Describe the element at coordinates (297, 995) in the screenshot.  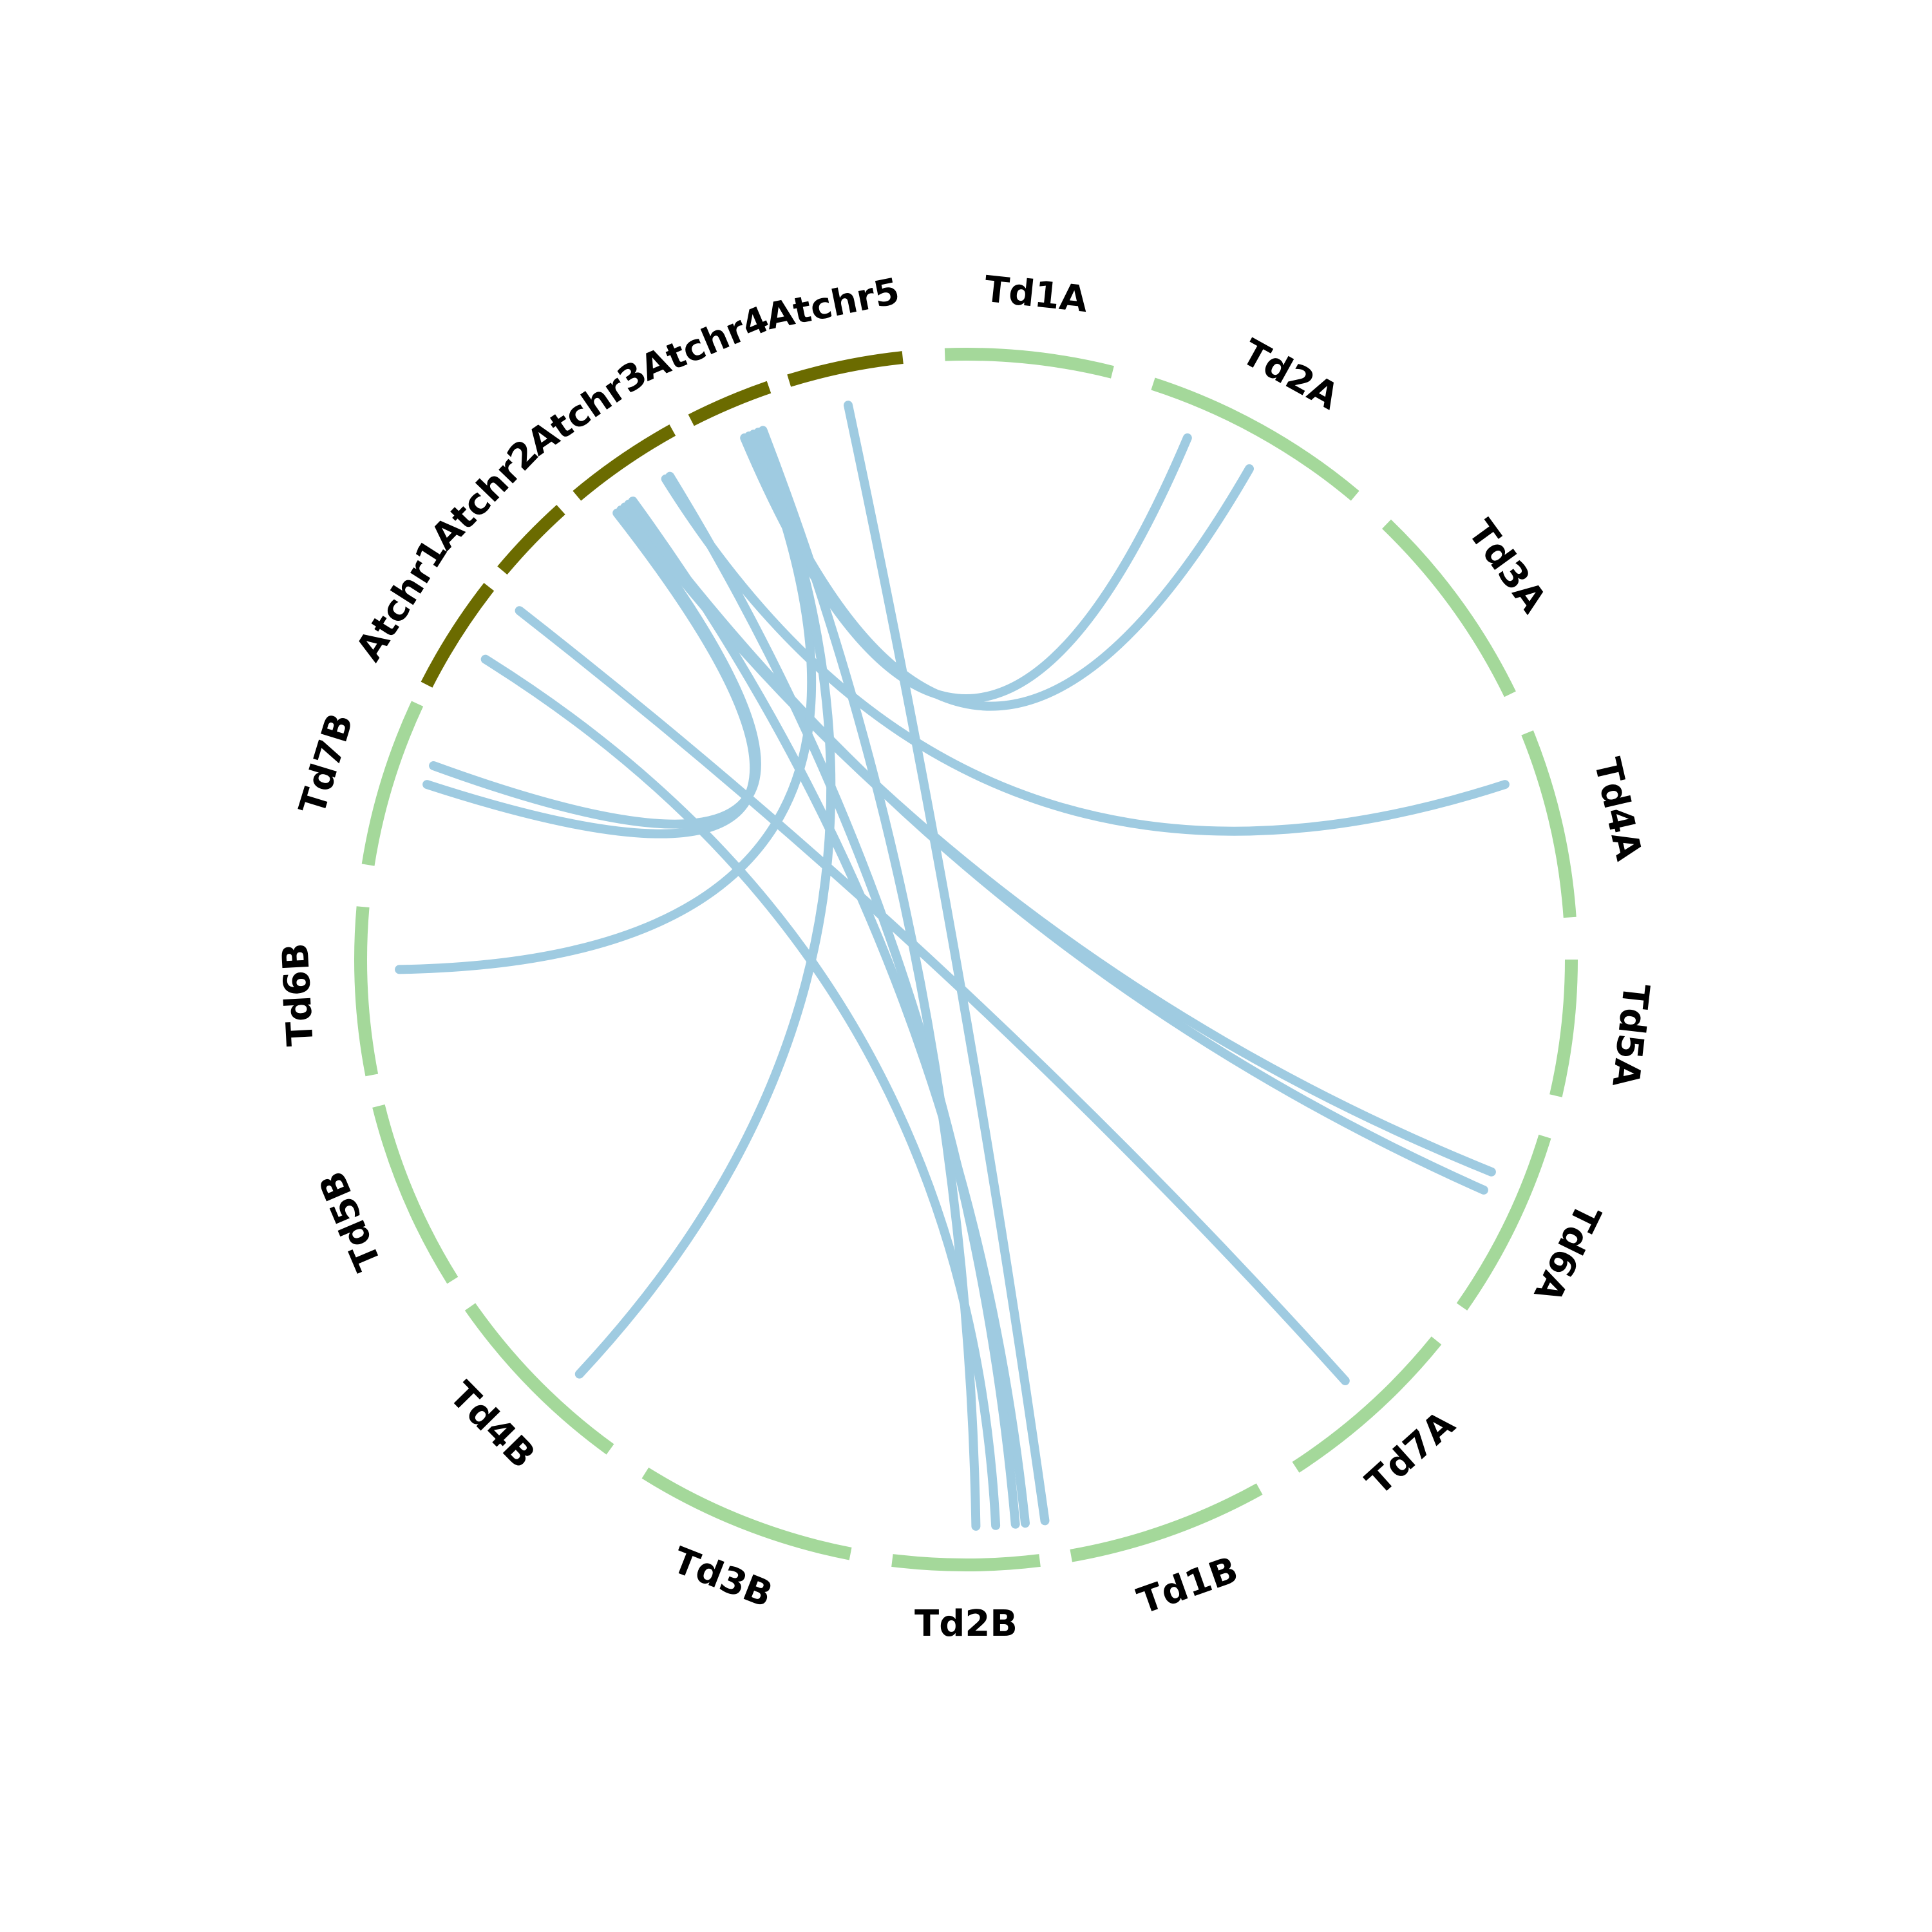
I see `chromosome-label-Td6B: Td6B` at that location.